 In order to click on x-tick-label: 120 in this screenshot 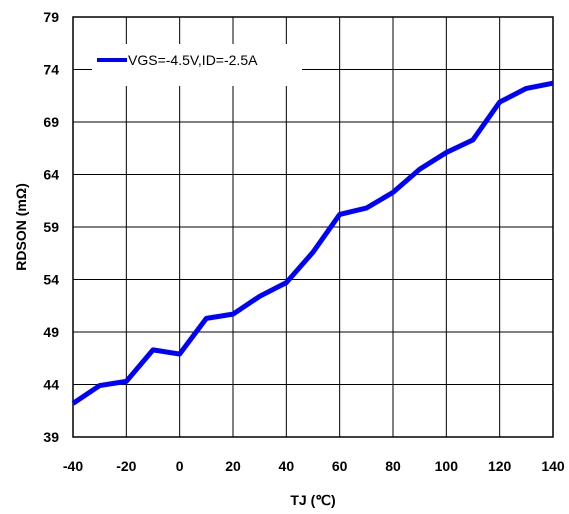, I will do `click(500, 466)`.